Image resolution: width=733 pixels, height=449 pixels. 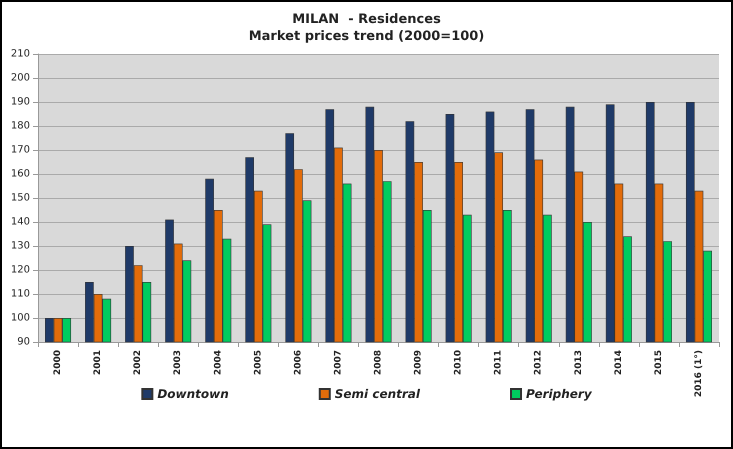 What do you see at coordinates (559, 394) in the screenshot?
I see `legend-label: Periphery` at bounding box center [559, 394].